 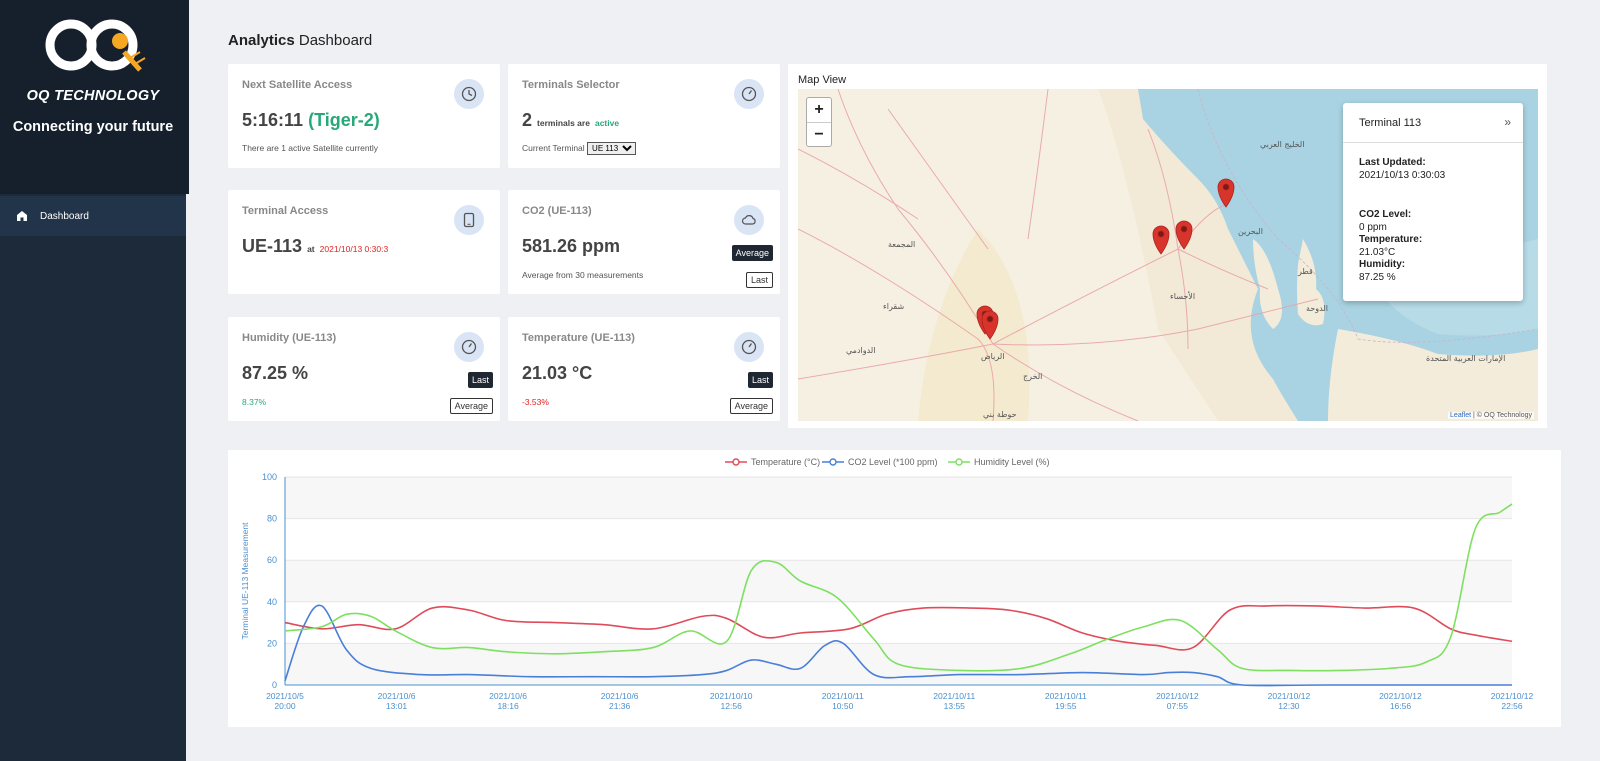 I want to click on card-subtext: Average from 30 measurements, so click(x=583, y=275).